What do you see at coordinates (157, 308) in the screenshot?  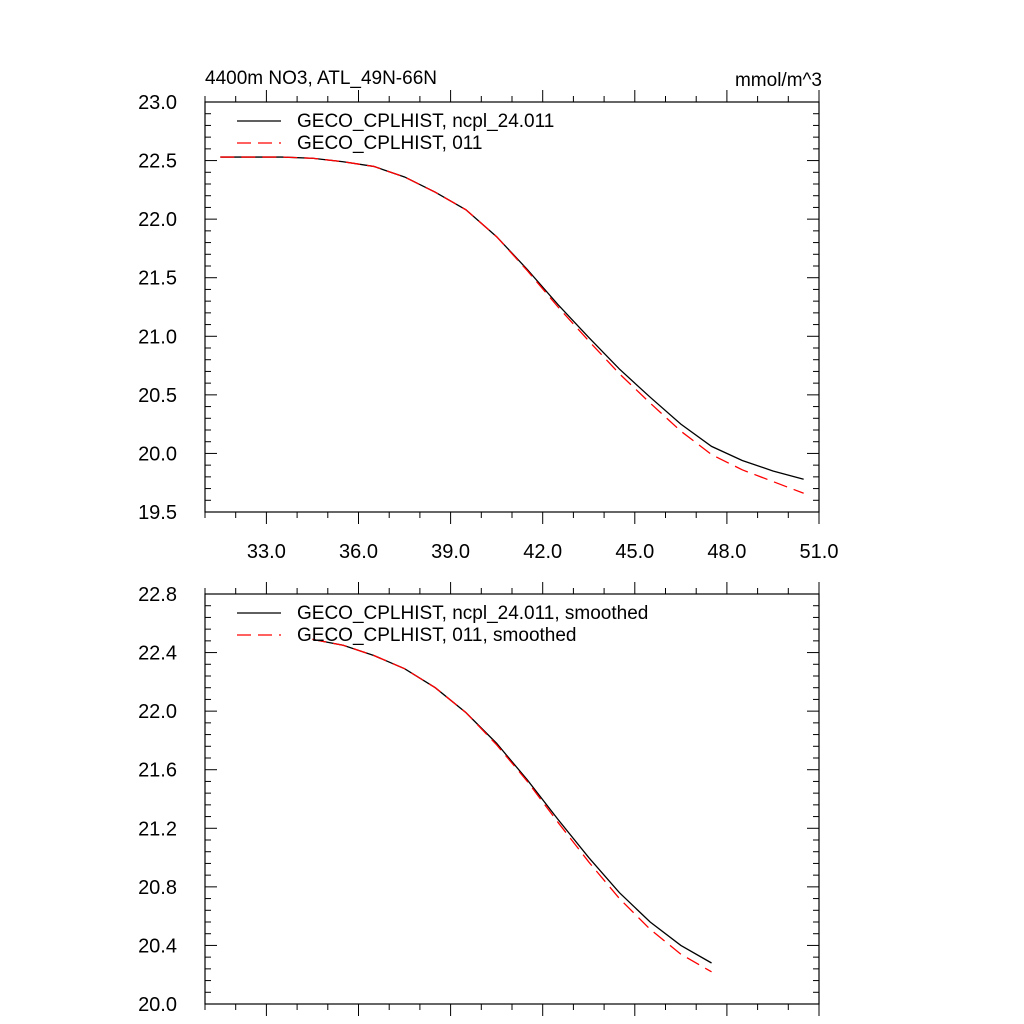 I see `y-tick-labels: 19.5 20.0 20.5 21.0 21.5 22.0 22.5 23.0` at bounding box center [157, 308].